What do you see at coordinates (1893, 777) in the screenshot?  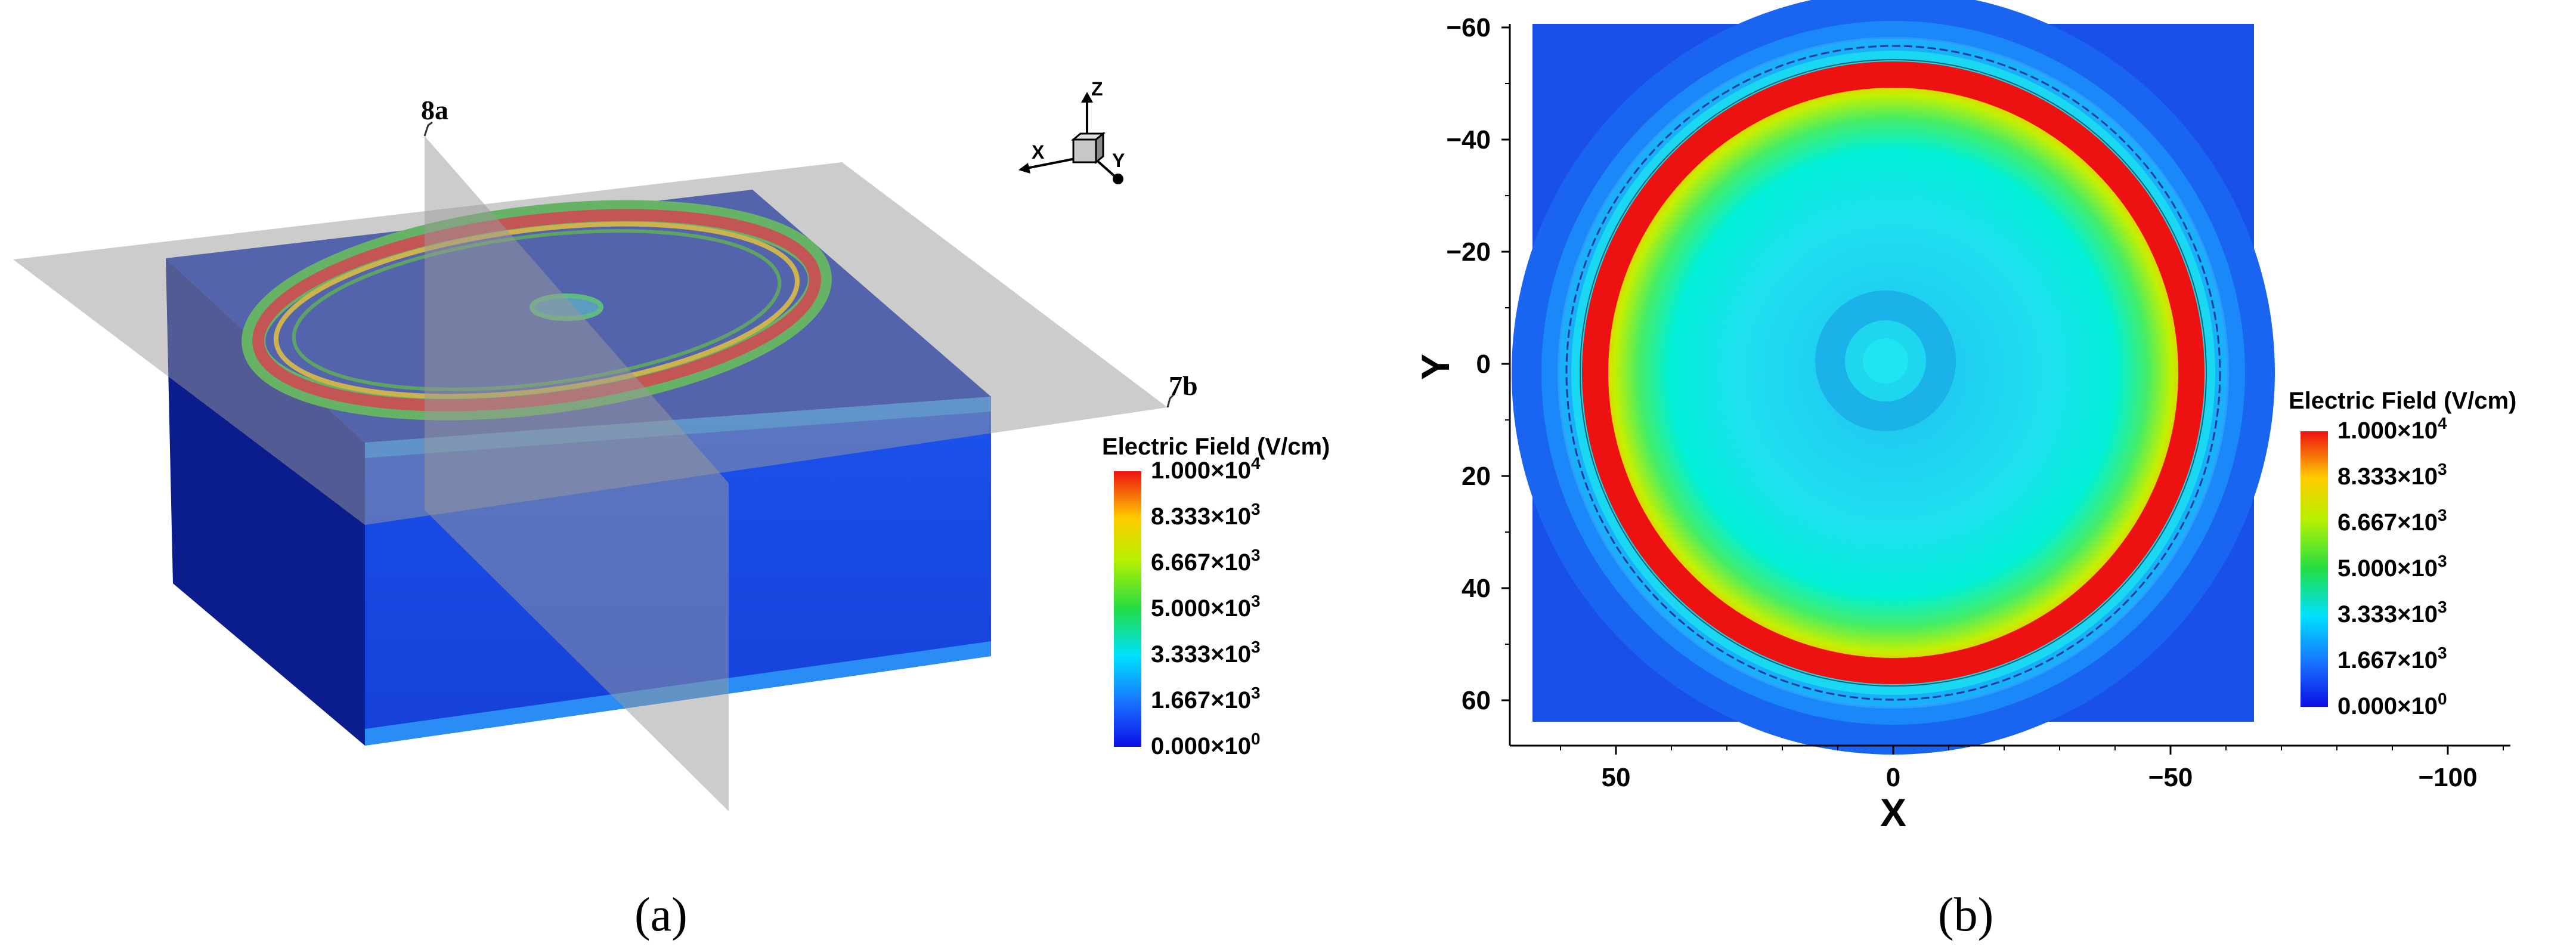 I see `x-tick-label: 0` at bounding box center [1893, 777].